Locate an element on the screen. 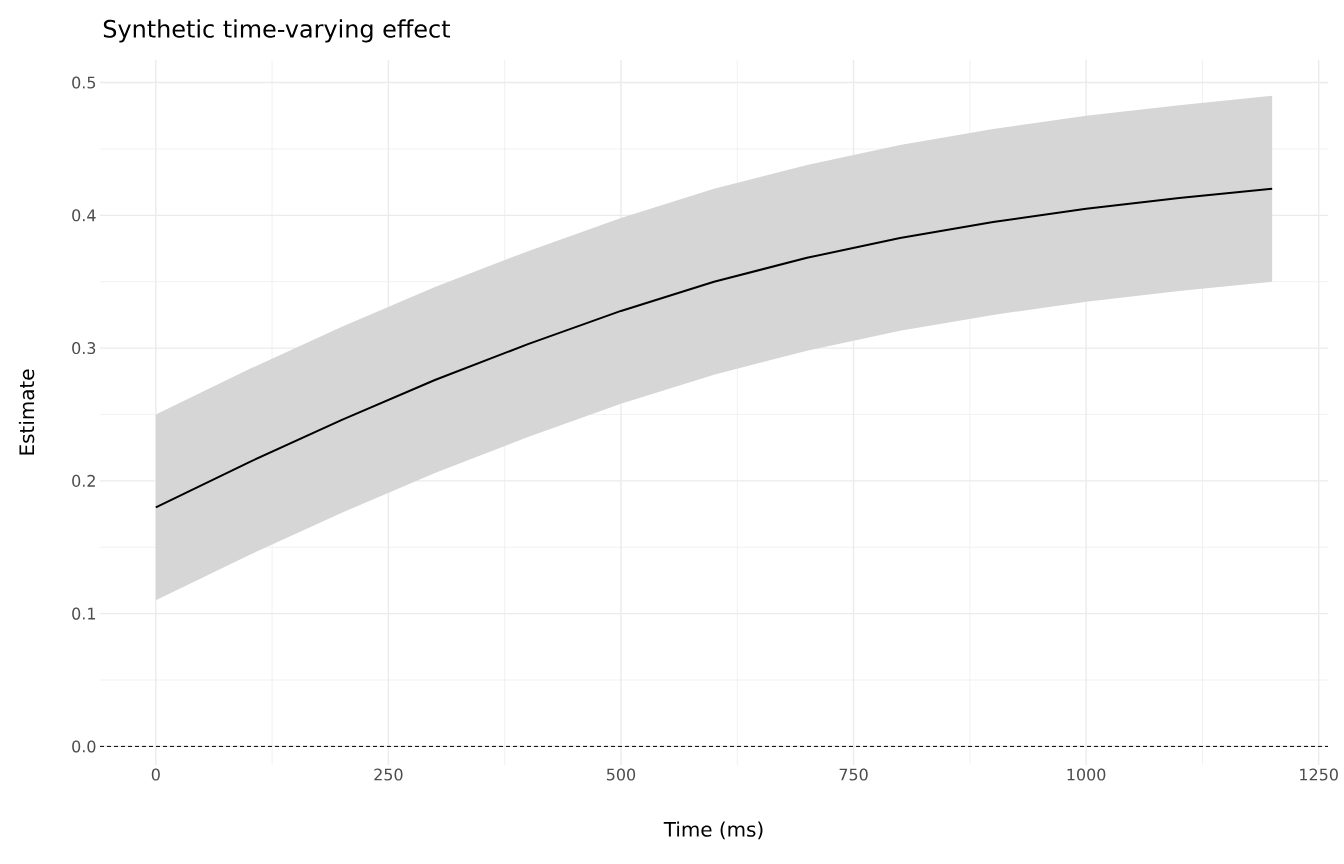 This screenshot has height=864, width=1344. x-tick-label: 1250 is located at coordinates (1319, 774).